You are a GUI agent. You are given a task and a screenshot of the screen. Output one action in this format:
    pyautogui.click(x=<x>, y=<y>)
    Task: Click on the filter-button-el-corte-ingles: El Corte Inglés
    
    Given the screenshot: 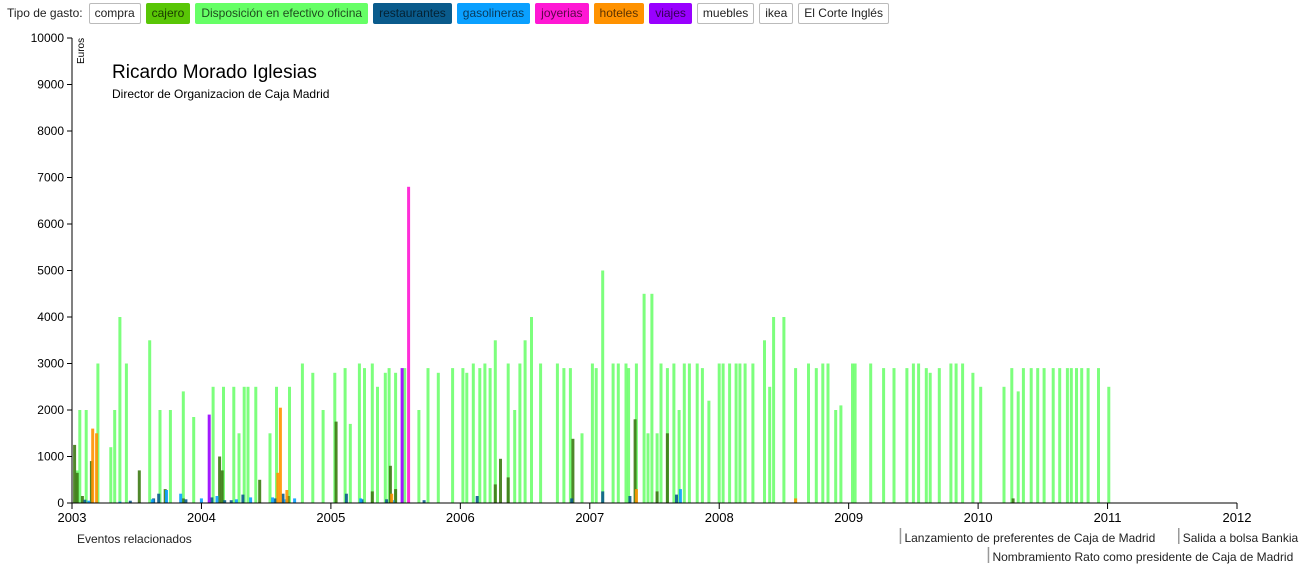 What is the action you would take?
    pyautogui.click(x=843, y=13)
    